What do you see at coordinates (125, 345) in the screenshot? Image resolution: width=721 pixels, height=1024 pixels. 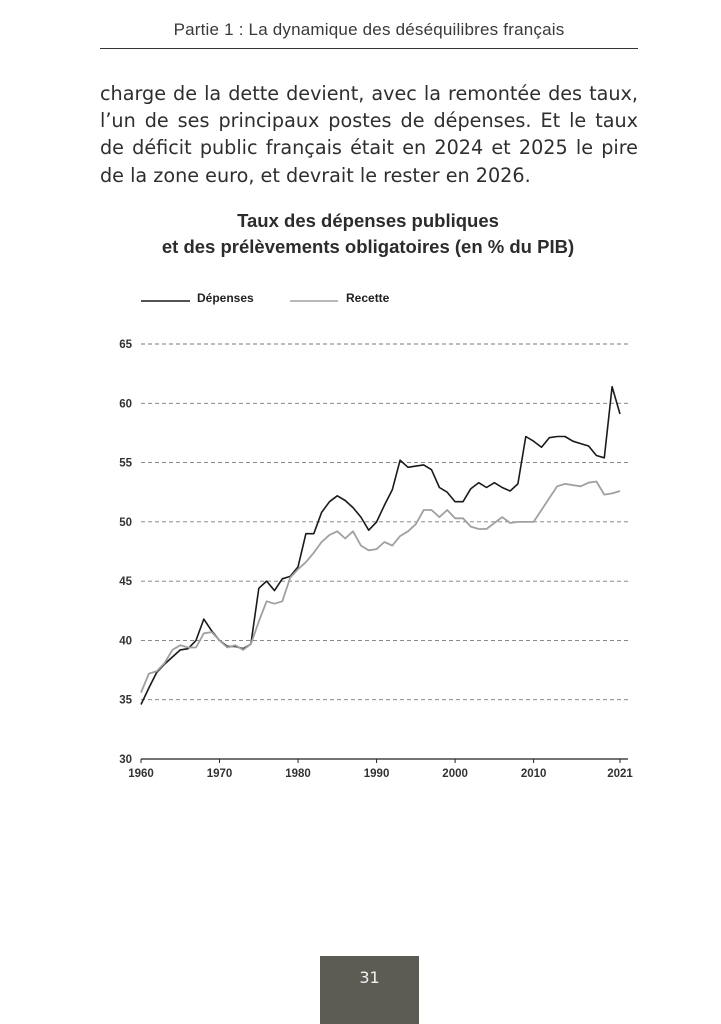 I see `y-tick-label: 65` at bounding box center [125, 345].